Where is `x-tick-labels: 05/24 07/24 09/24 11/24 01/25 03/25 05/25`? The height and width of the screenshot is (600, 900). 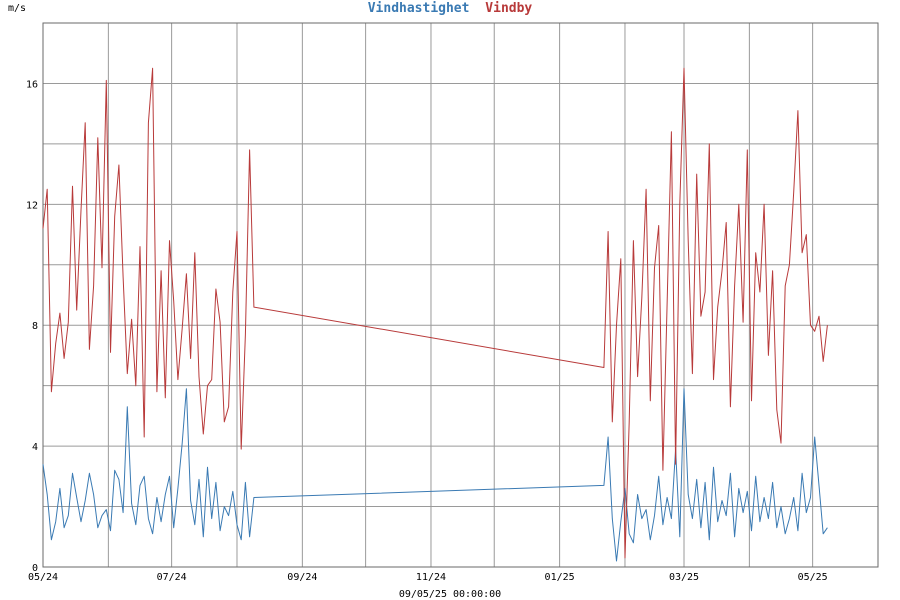 x-tick-labels: 05/24 07/24 09/24 11/24 01/25 03/25 05/25 is located at coordinates (428, 577).